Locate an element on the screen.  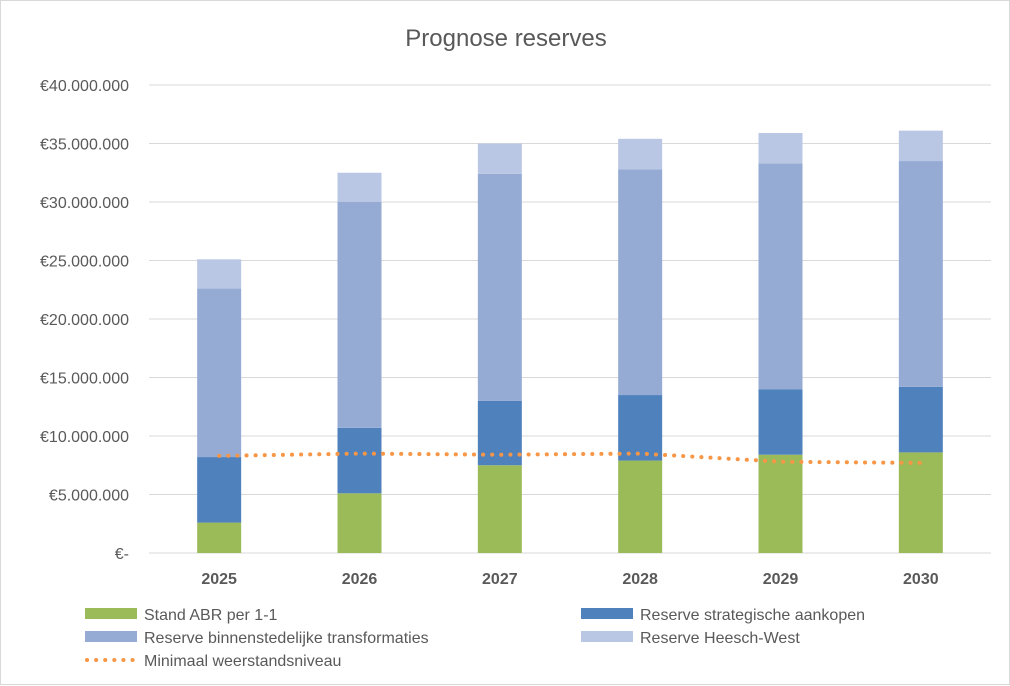
bar-segment-1-2030 is located at coordinates (921, 502).